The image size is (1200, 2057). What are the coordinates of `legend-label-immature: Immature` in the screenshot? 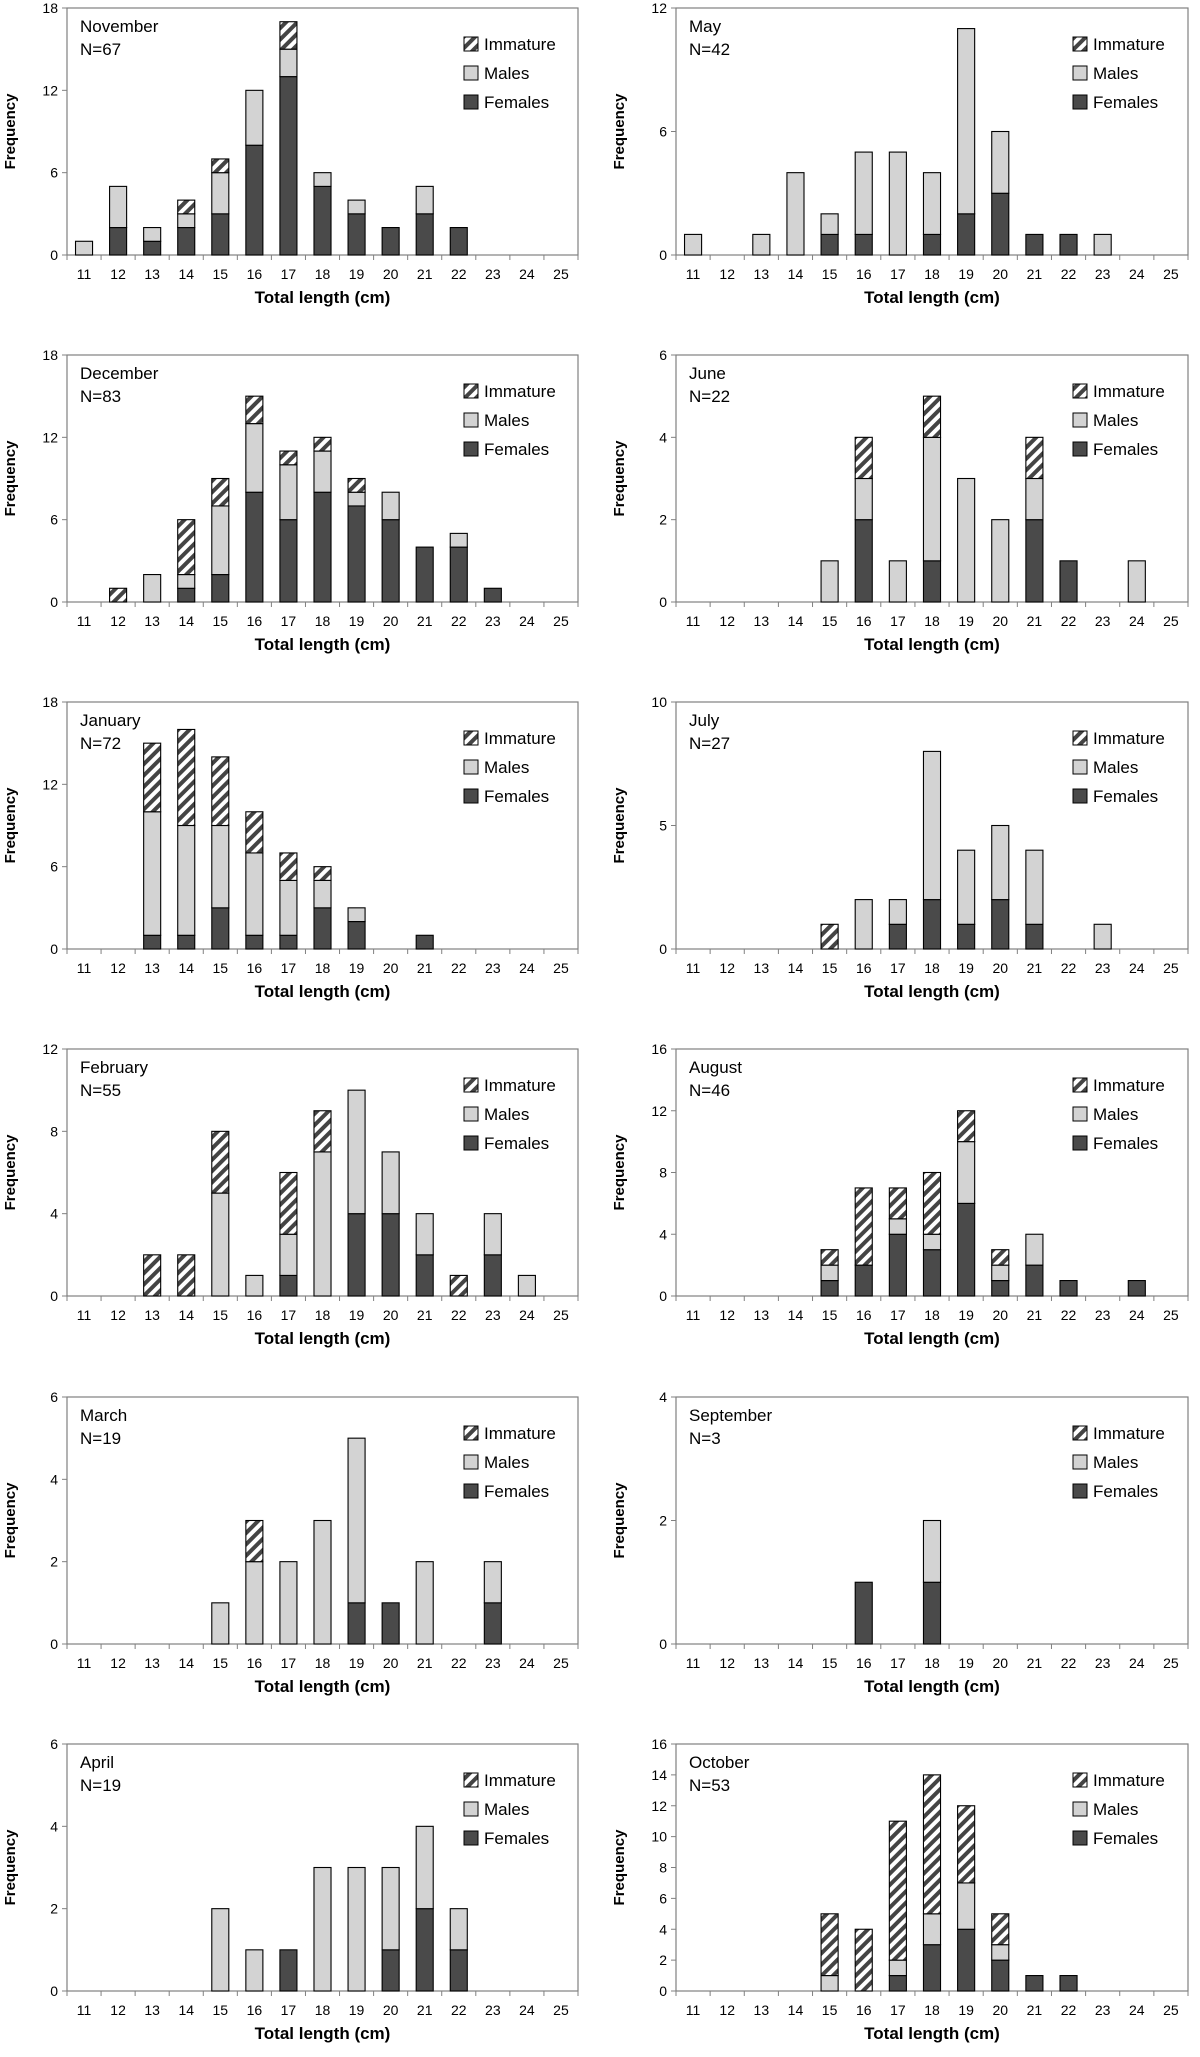 It's located at (520, 391).